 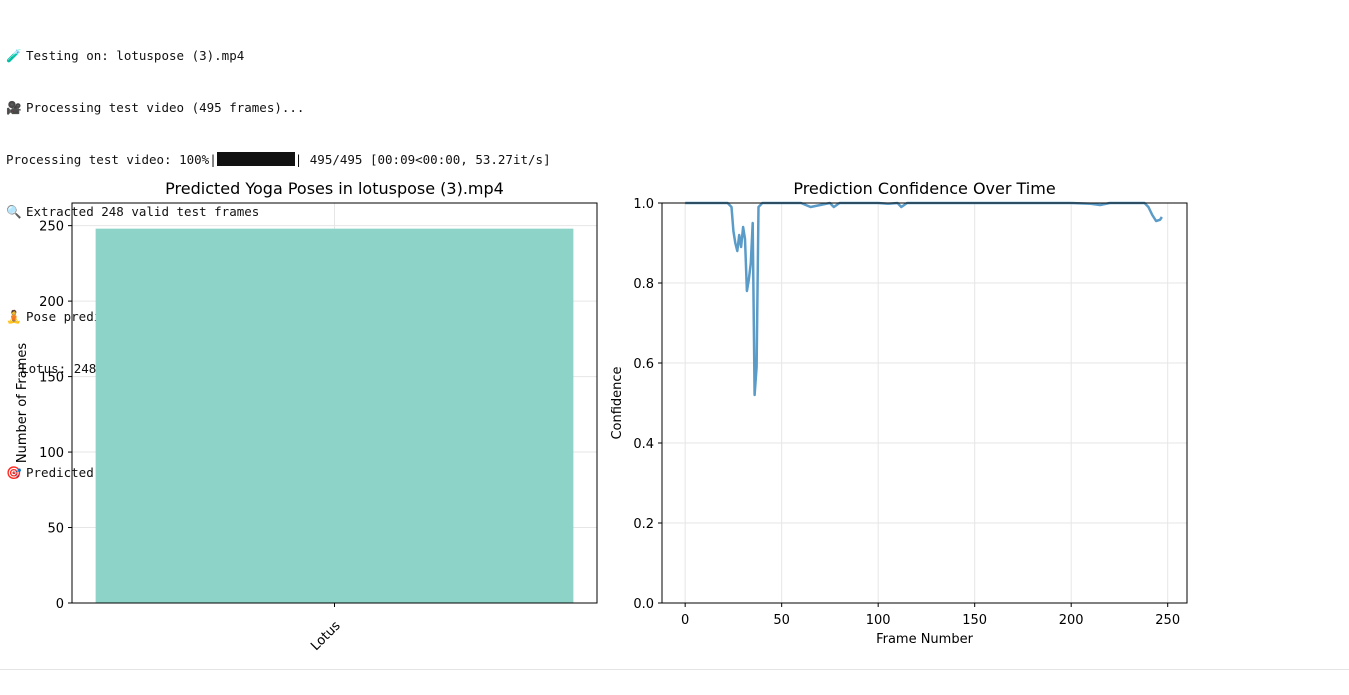 What do you see at coordinates (14, 316) in the screenshot?
I see `yoga-icon: 🧘` at bounding box center [14, 316].